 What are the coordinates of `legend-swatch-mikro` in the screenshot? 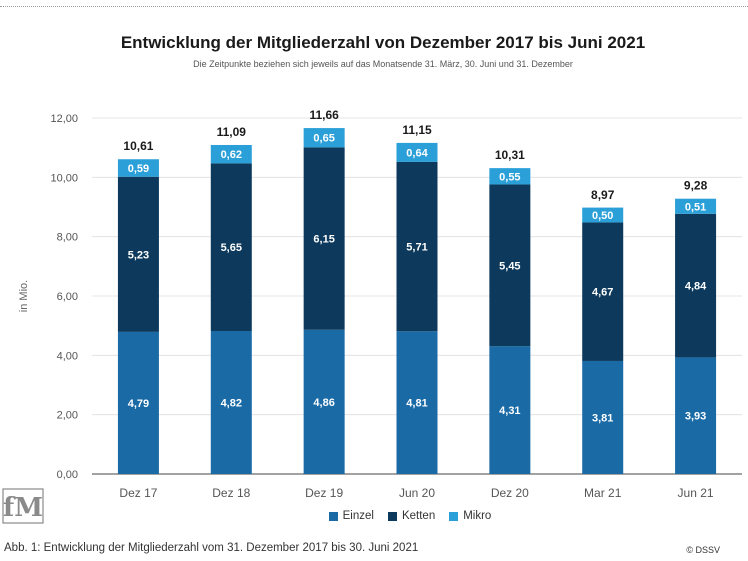 It's located at (454, 516).